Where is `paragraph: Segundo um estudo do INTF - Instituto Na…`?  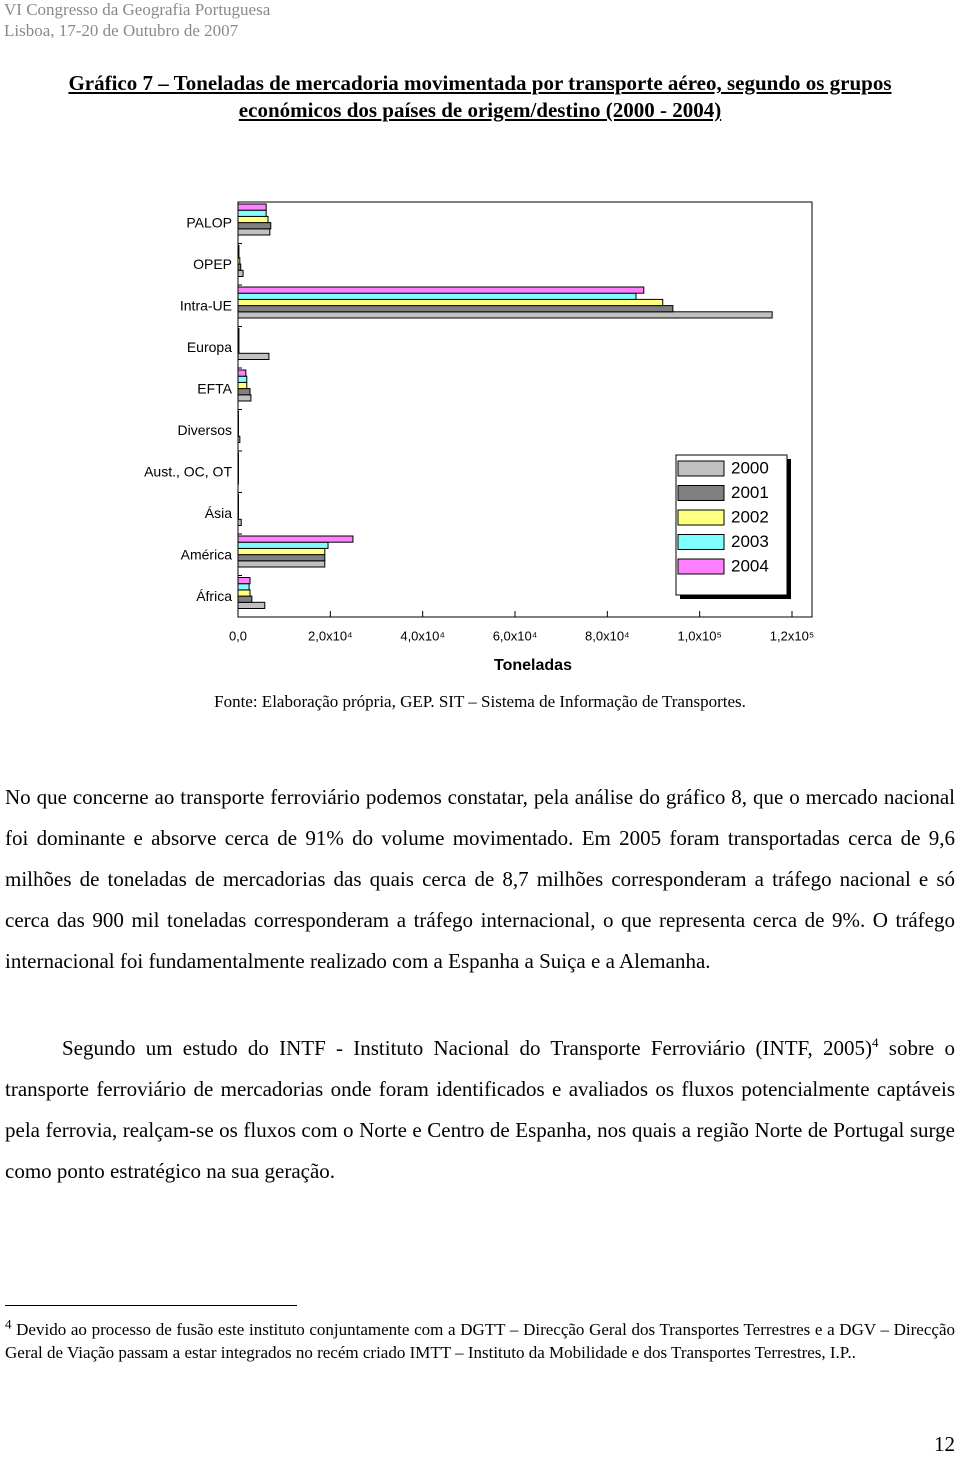
paragraph: Segundo um estudo do INTF - Instituto Na… is located at coordinates (480, 1110).